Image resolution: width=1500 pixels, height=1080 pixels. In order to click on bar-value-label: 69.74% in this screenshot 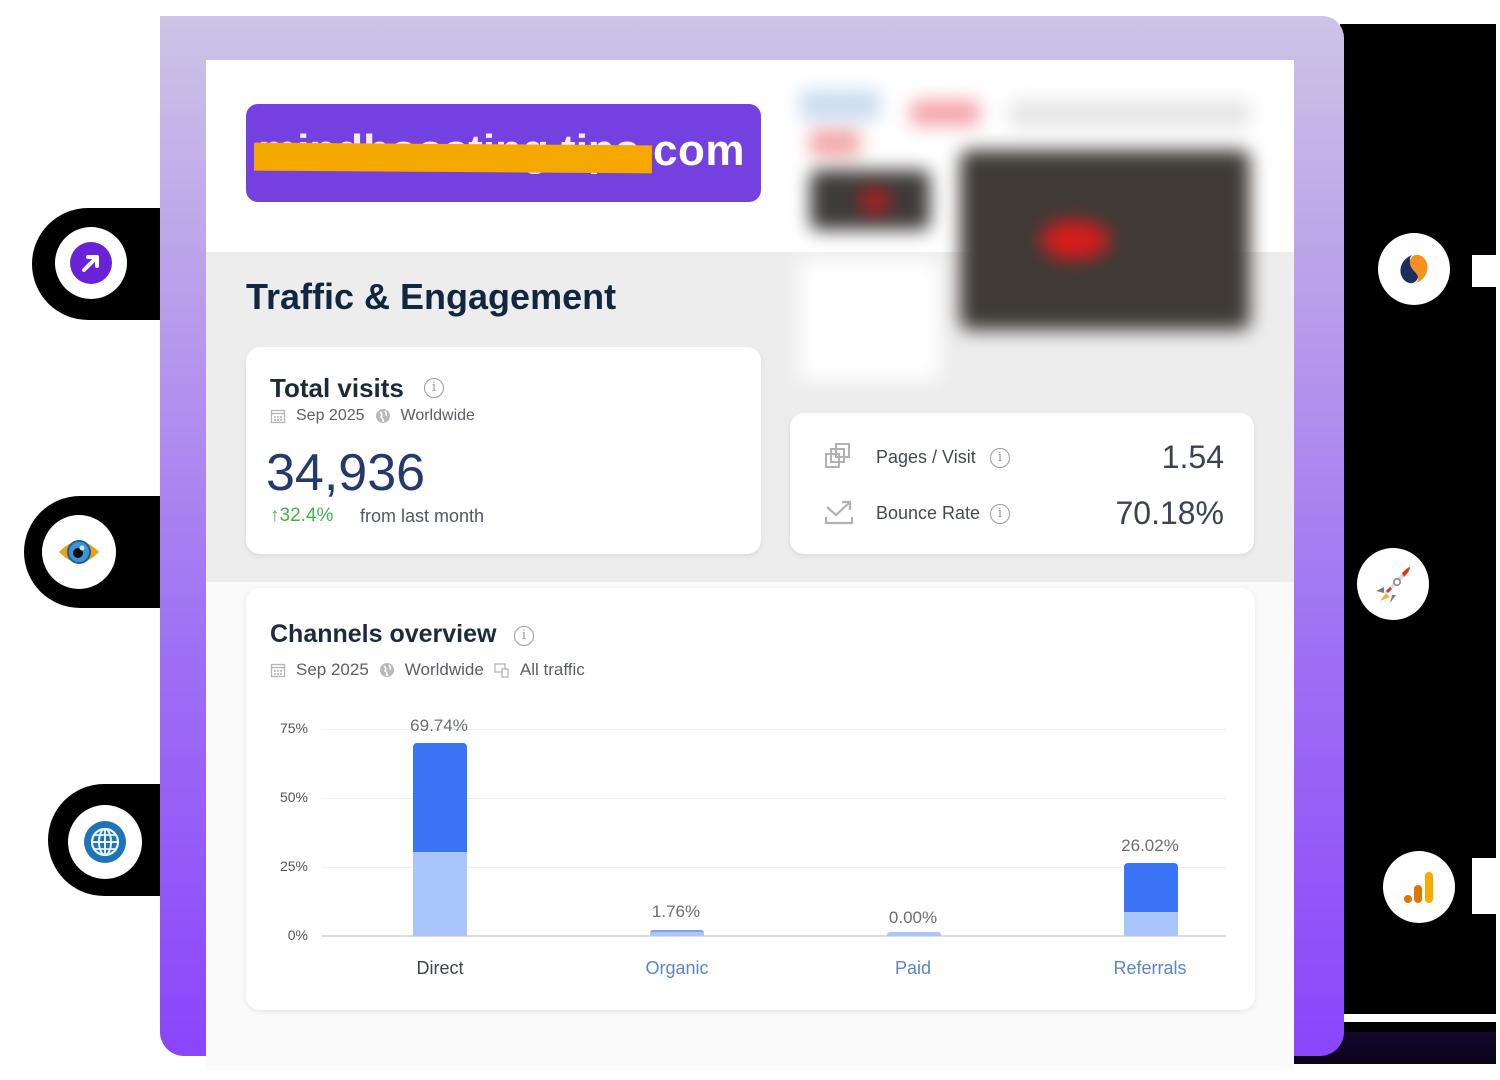, I will do `click(439, 725)`.